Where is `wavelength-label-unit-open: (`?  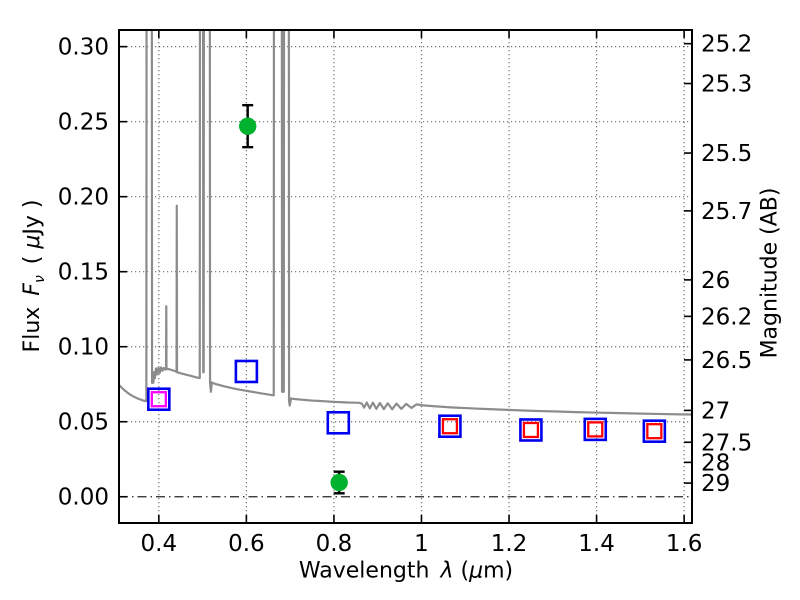
wavelength-label-unit-open: ( is located at coordinates (465, 571).